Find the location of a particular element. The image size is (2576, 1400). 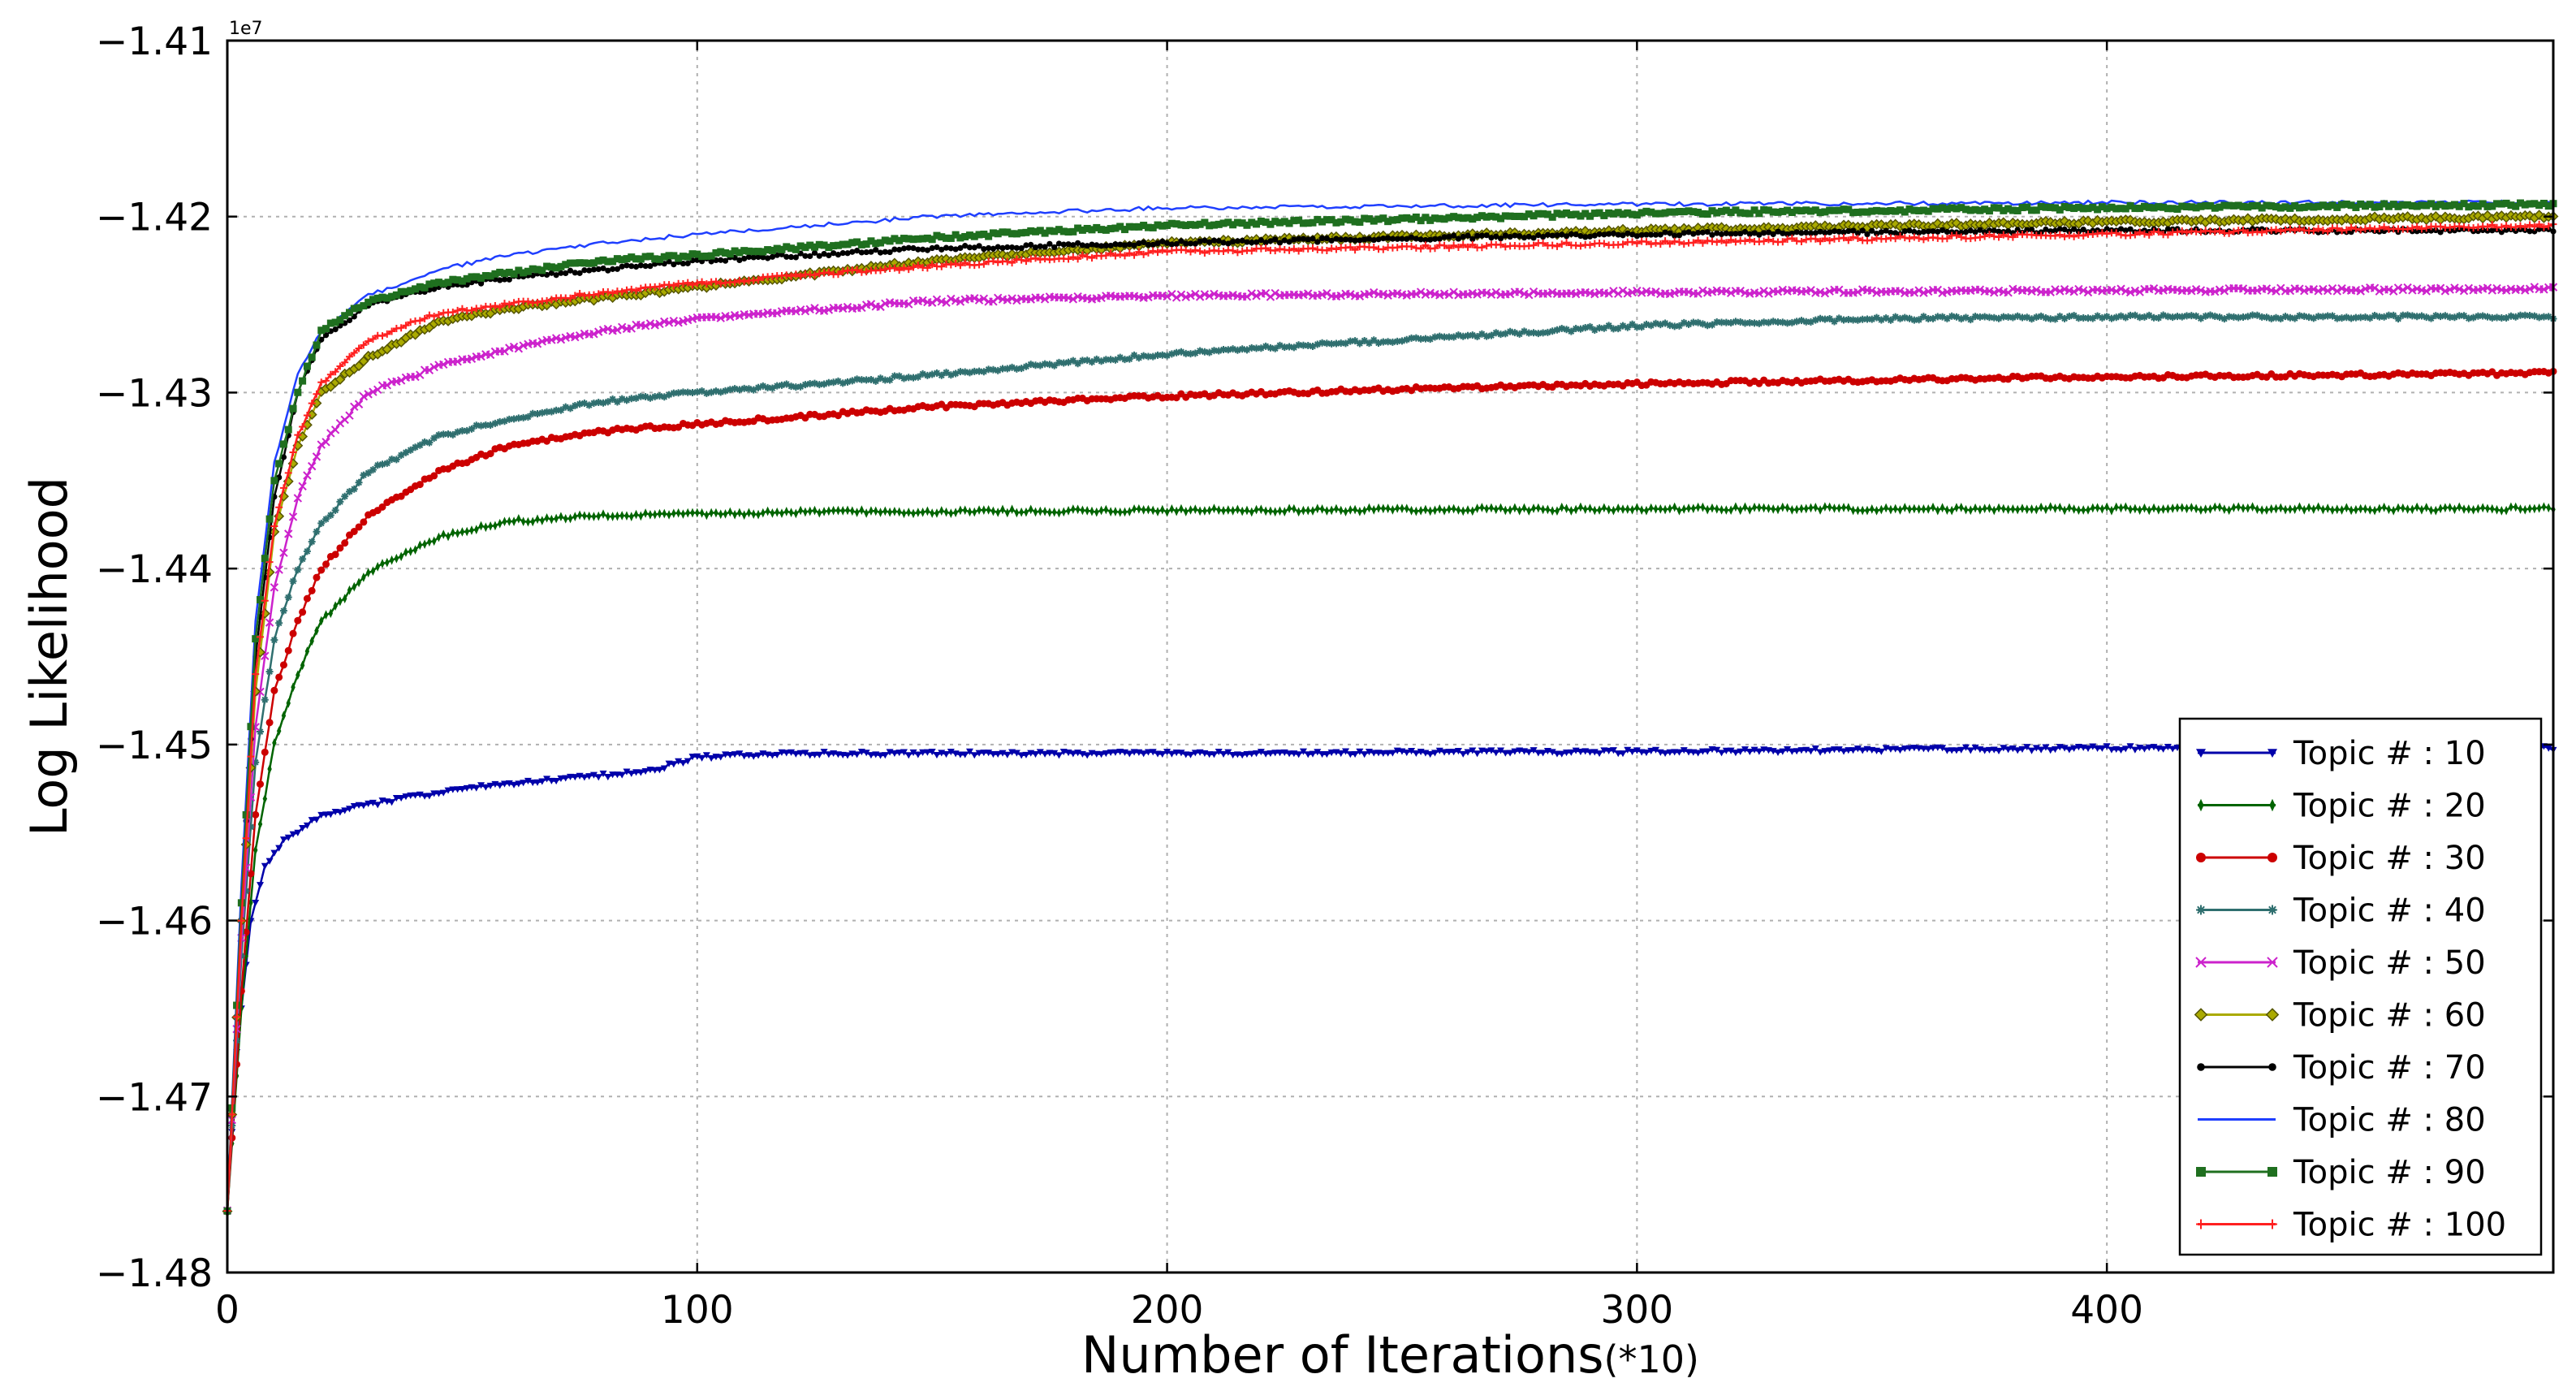

legend-label: Topic # : 90 is located at coordinates (2389, 1173).